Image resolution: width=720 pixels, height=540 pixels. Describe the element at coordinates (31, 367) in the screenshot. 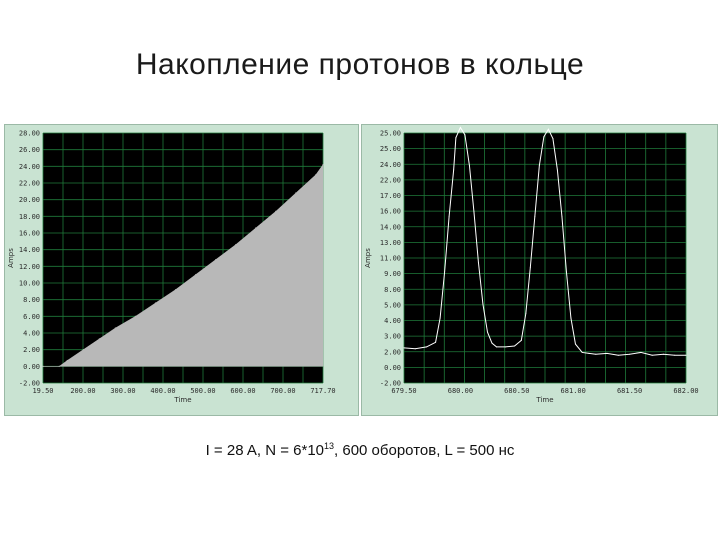

I see `y-tick-label: 0.00` at that location.